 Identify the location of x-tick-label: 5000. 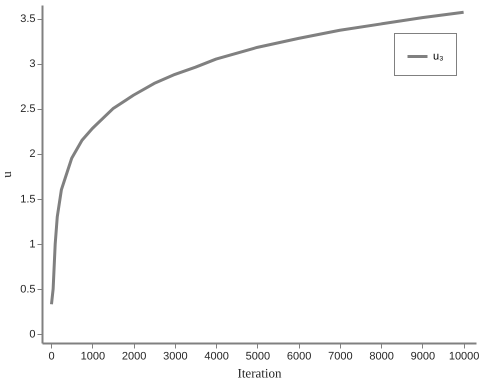
(258, 356).